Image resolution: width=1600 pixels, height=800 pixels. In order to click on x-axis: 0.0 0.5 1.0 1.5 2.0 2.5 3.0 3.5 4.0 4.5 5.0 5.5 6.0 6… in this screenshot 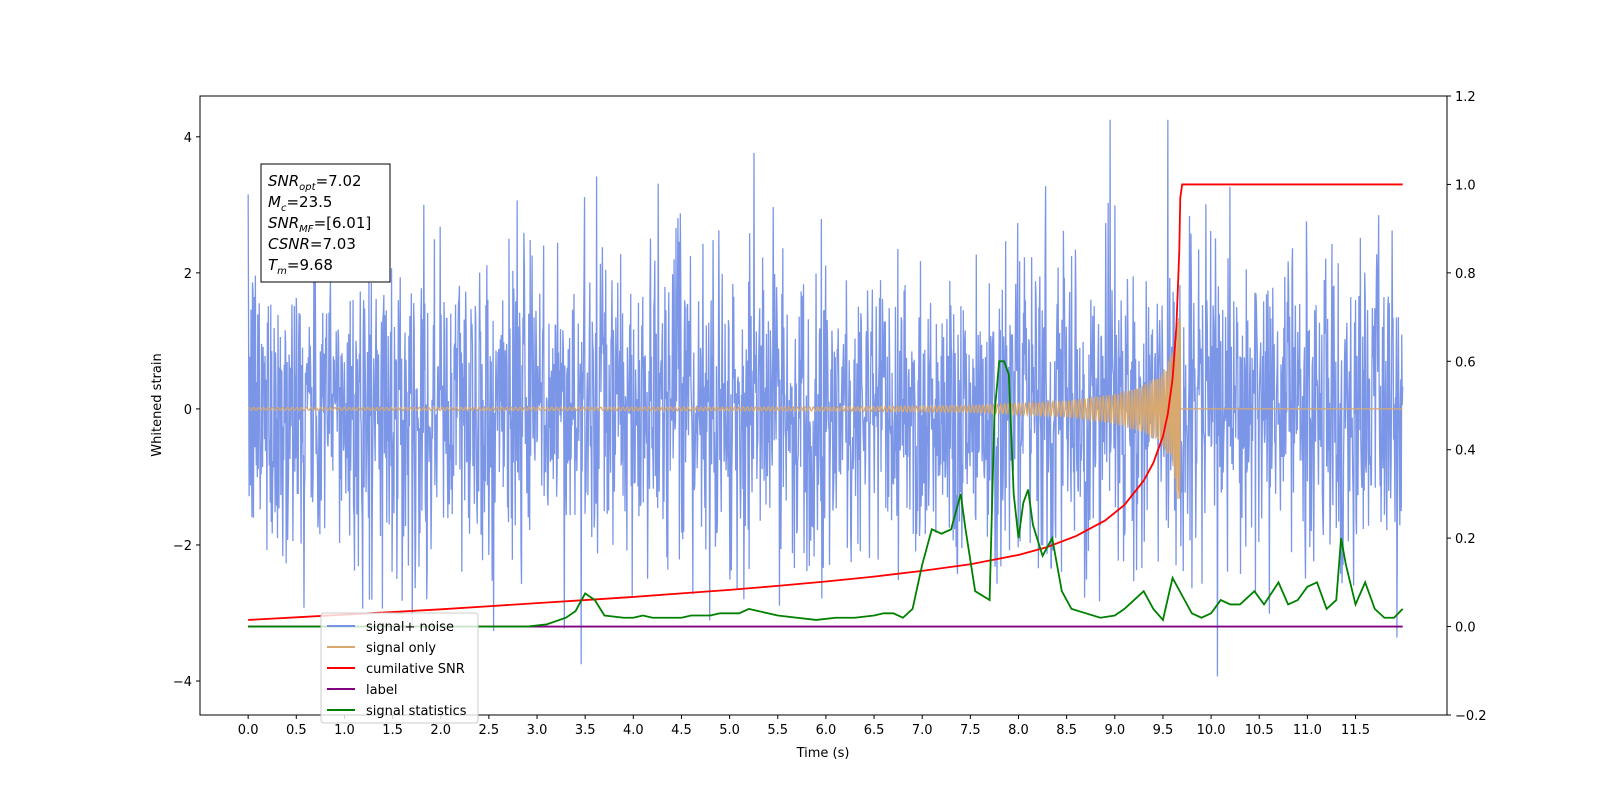, I will do `click(804, 726)`.